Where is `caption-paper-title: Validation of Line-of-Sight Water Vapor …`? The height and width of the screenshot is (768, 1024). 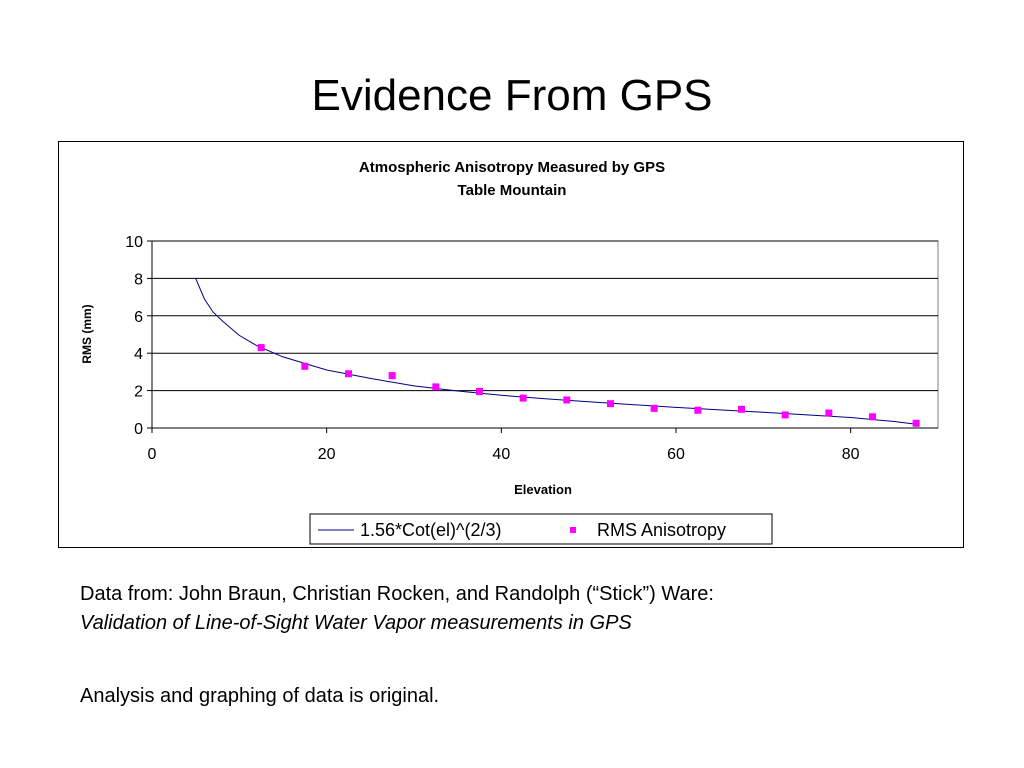
caption-paper-title: Validation of Line-of-Sight Water Vapor … is located at coordinates (356, 623).